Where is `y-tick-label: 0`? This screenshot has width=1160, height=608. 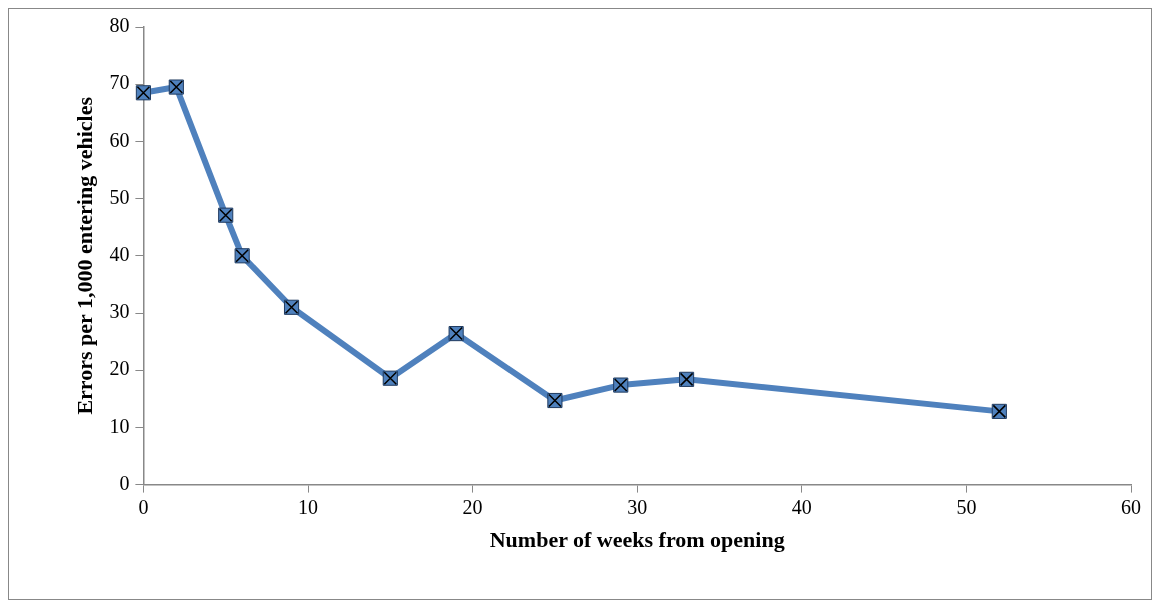
y-tick-label: 0 is located at coordinates (124, 482).